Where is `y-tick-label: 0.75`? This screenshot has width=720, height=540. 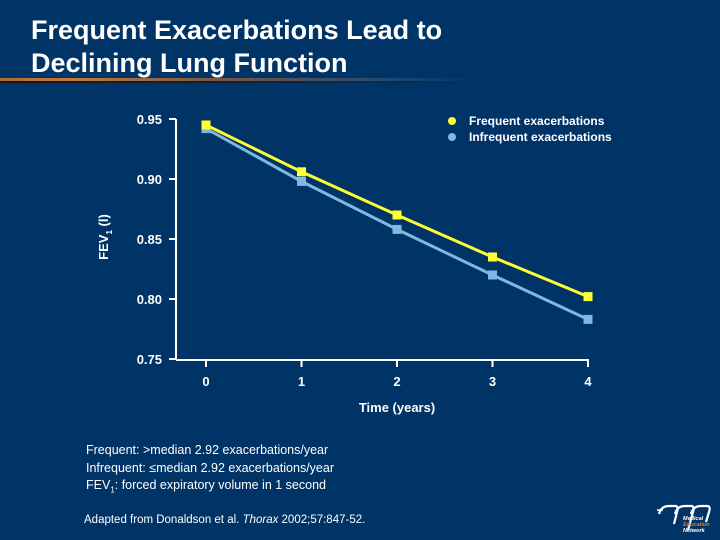 y-tick-label: 0.75 is located at coordinates (149, 359).